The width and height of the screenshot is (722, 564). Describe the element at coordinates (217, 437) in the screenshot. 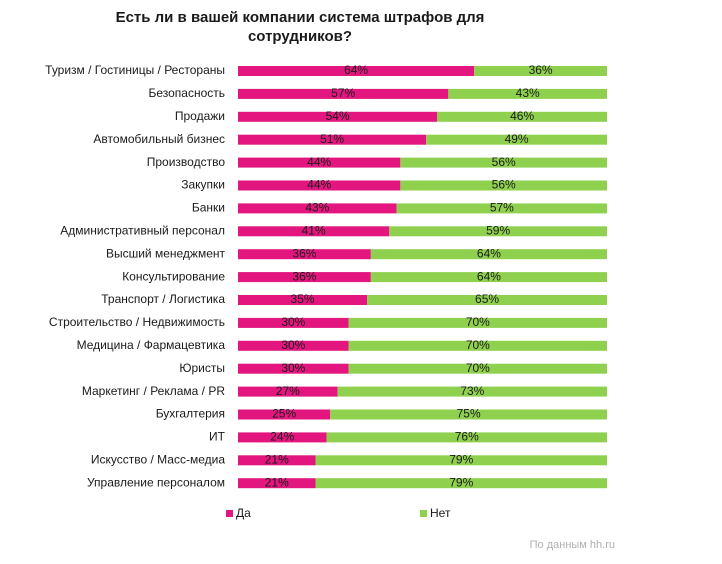

I see `category-label: ИТ` at that location.